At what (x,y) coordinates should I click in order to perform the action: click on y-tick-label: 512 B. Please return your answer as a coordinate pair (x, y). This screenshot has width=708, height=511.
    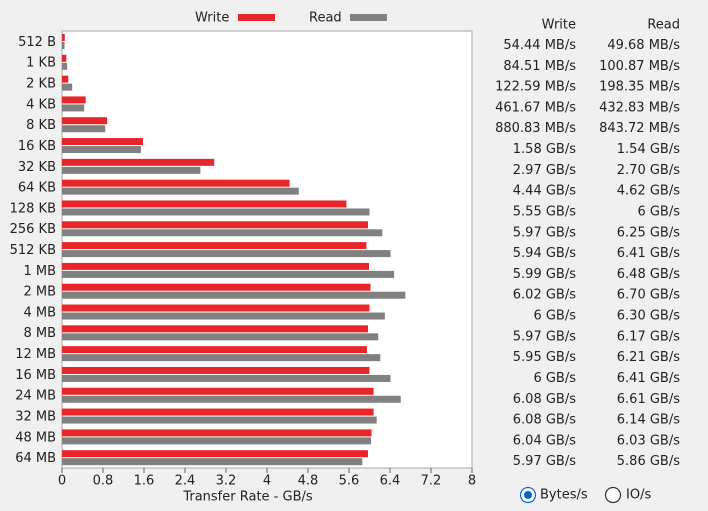
    Looking at the image, I should click on (37, 42).